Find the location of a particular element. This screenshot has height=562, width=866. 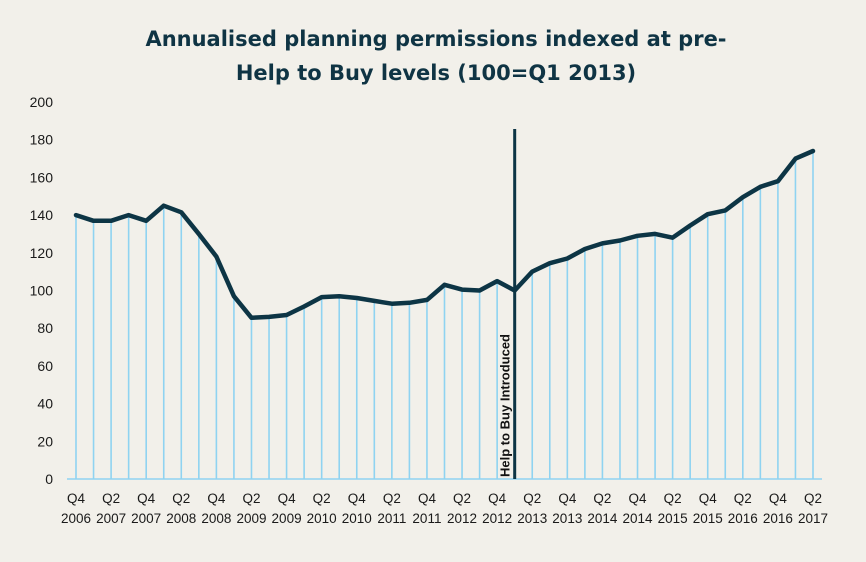

y-tick-label: 80 is located at coordinates (45, 328).